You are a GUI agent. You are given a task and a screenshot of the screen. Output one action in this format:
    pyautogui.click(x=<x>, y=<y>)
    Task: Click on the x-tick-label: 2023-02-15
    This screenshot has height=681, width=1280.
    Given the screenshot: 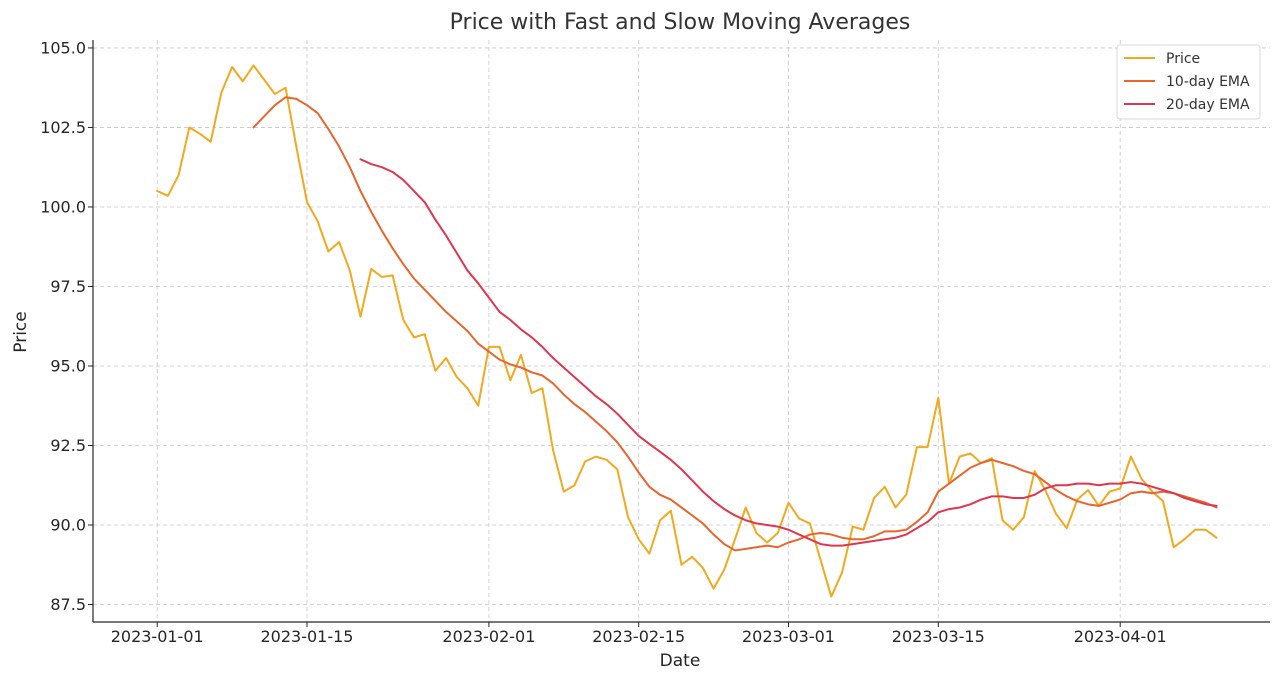 What is the action you would take?
    pyautogui.click(x=638, y=636)
    